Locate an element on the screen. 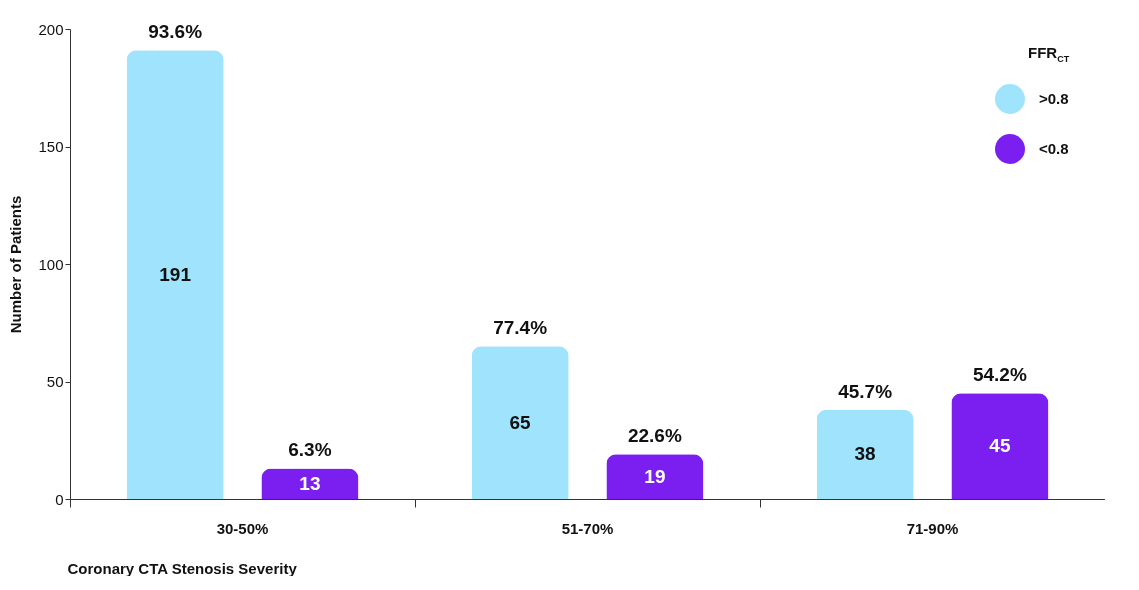 The image size is (1139, 590). data-label: 45 is located at coordinates (1000, 446).